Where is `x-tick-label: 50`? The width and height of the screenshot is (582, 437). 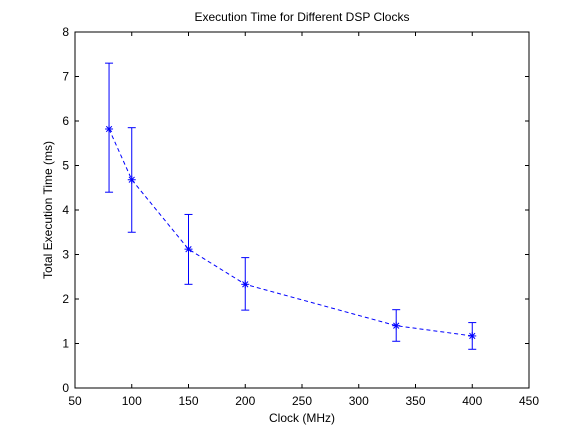
x-tick-label: 50 is located at coordinates (75, 401).